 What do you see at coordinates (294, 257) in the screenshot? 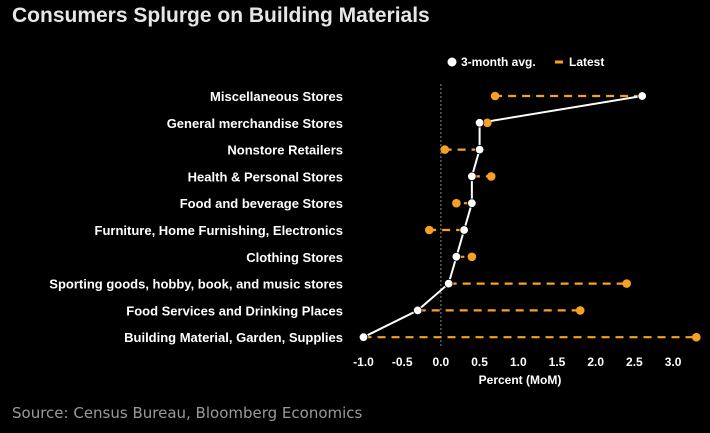
I see `category-label: Clothing Stores` at bounding box center [294, 257].